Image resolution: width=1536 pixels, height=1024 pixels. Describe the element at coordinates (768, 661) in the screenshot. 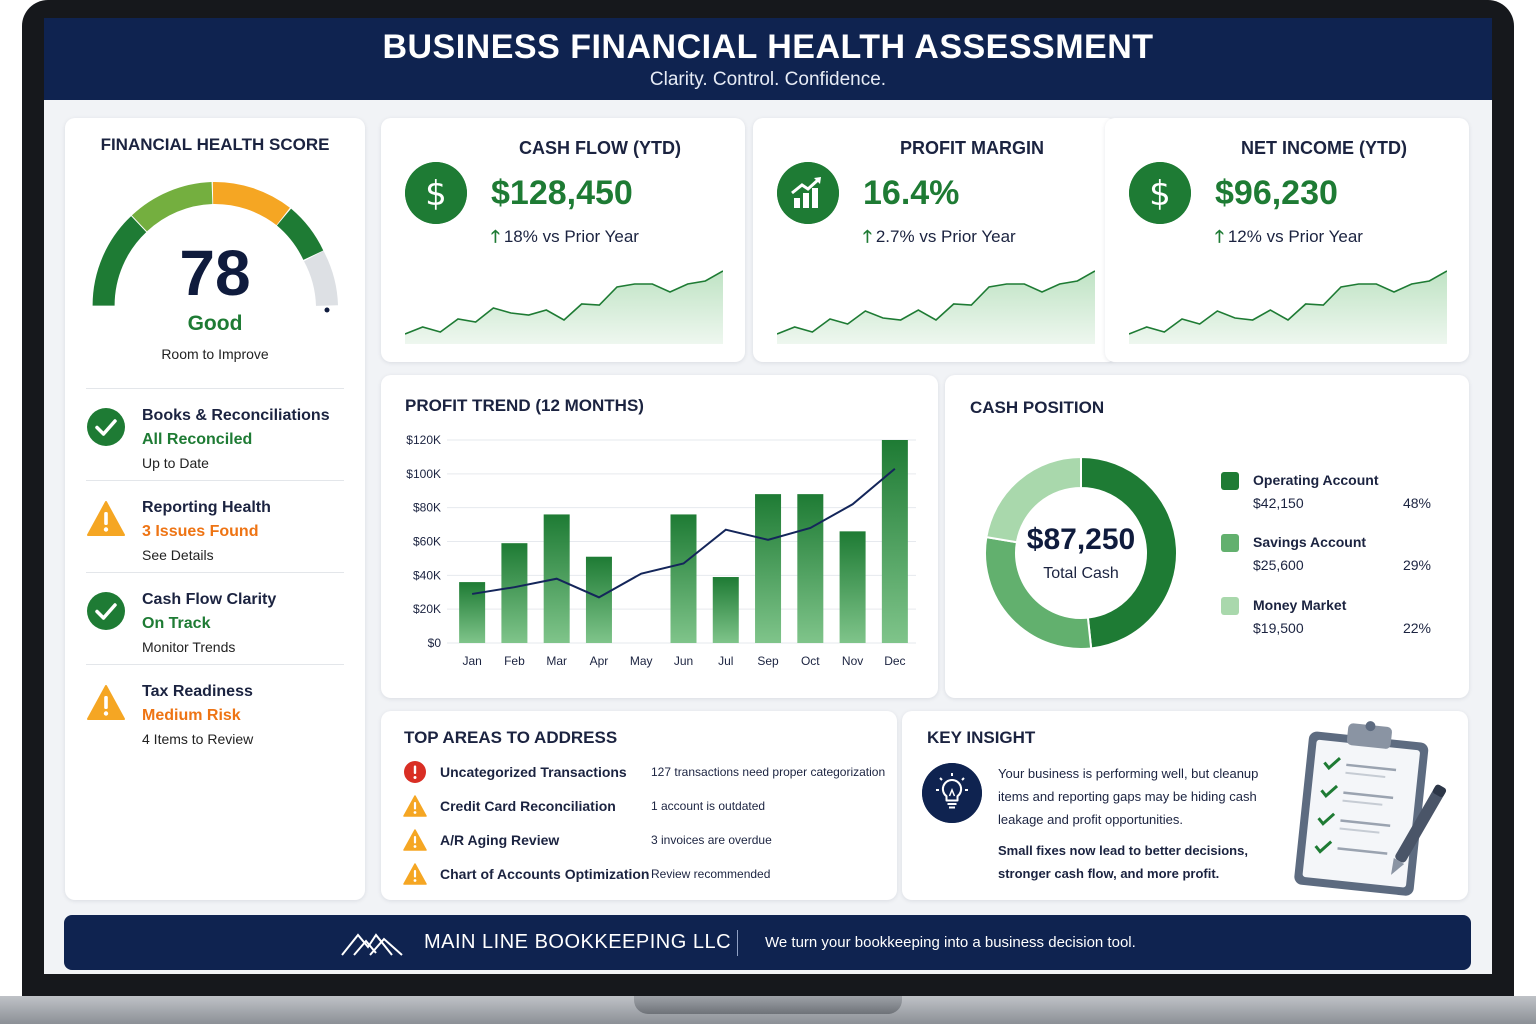

I see `x-tick-label: Sep` at that location.